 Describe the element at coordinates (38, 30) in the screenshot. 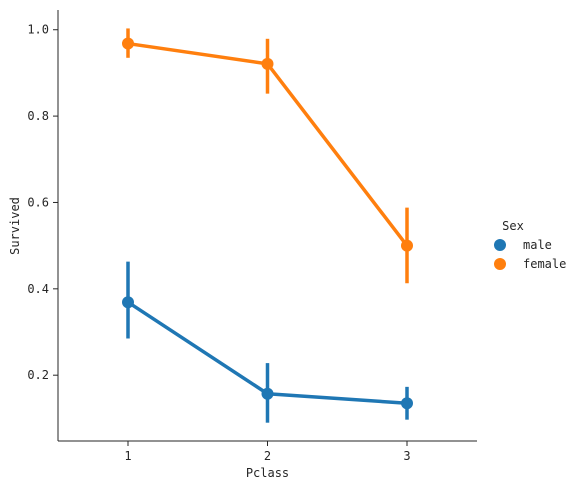

I see `y-tick-label: 1.0` at that location.